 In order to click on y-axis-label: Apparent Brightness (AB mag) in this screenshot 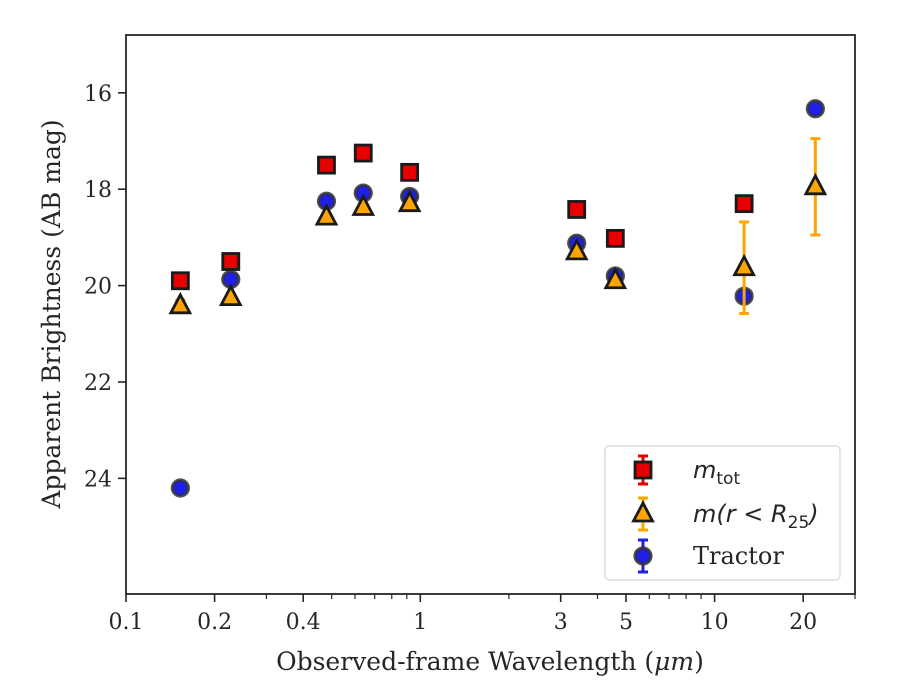, I will do `click(51, 314)`.